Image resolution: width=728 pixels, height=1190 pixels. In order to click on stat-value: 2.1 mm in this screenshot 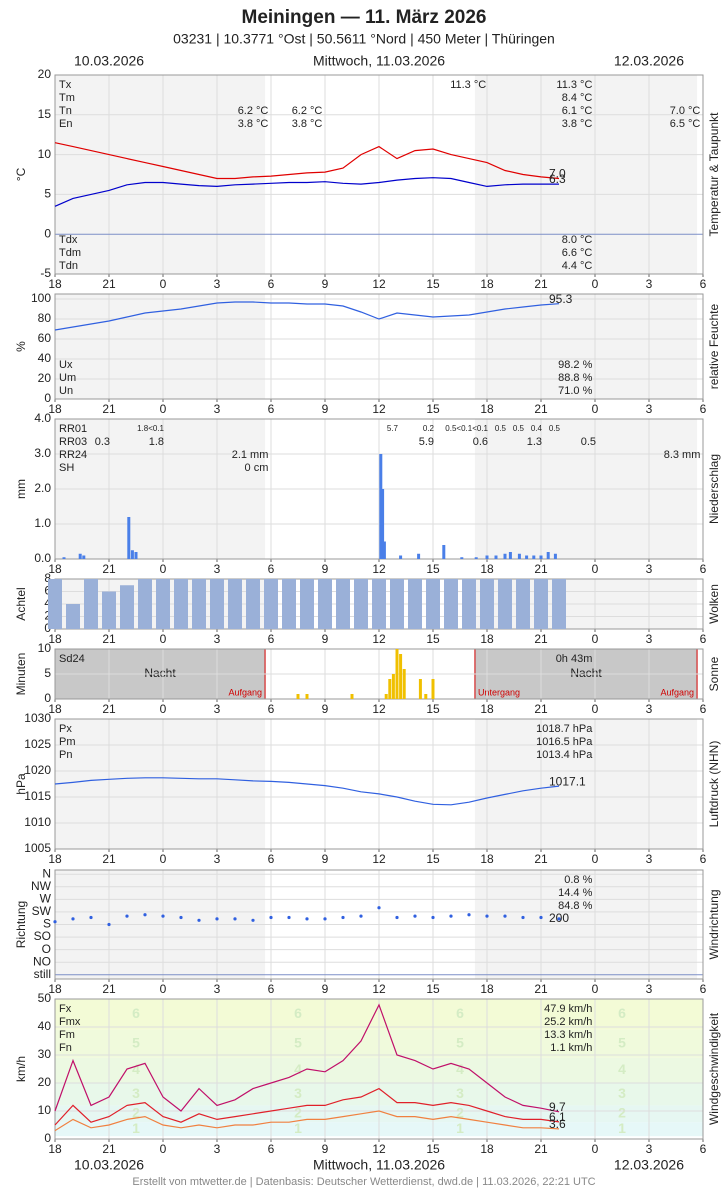, I will do `click(250, 455)`.